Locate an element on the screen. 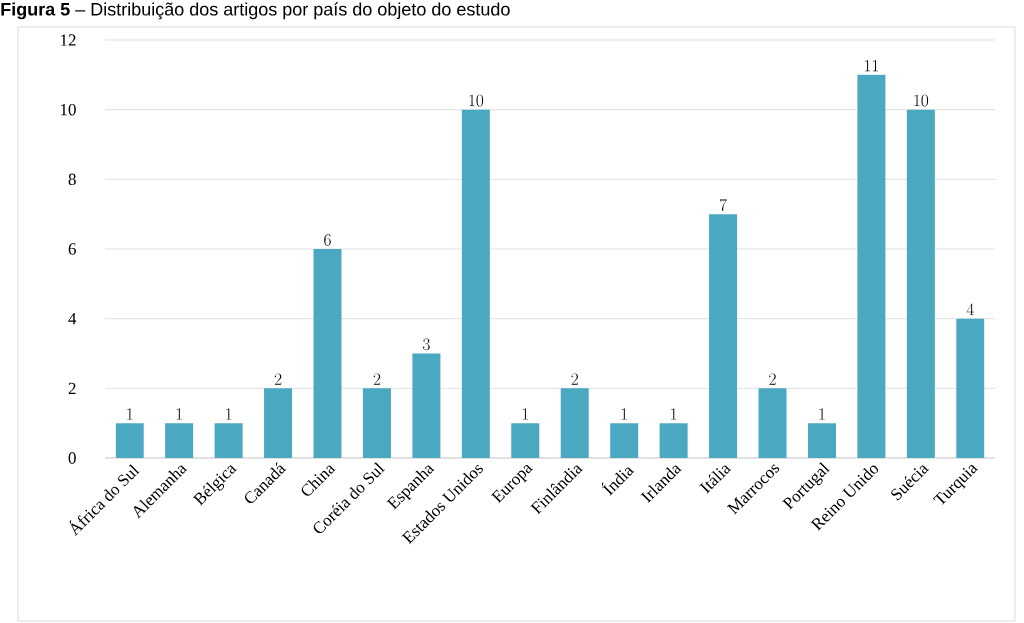 This screenshot has height=623, width=1024. data-label: 7 is located at coordinates (723, 204).